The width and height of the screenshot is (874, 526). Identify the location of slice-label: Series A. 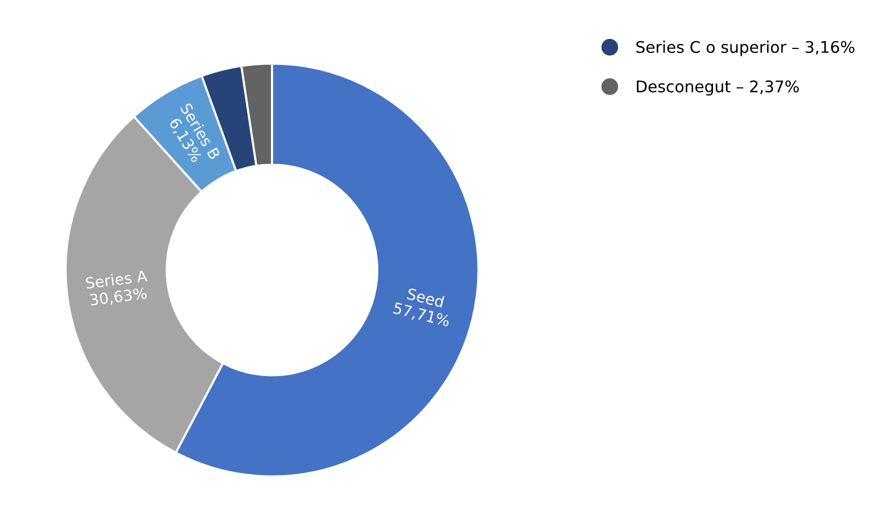
(116, 279).